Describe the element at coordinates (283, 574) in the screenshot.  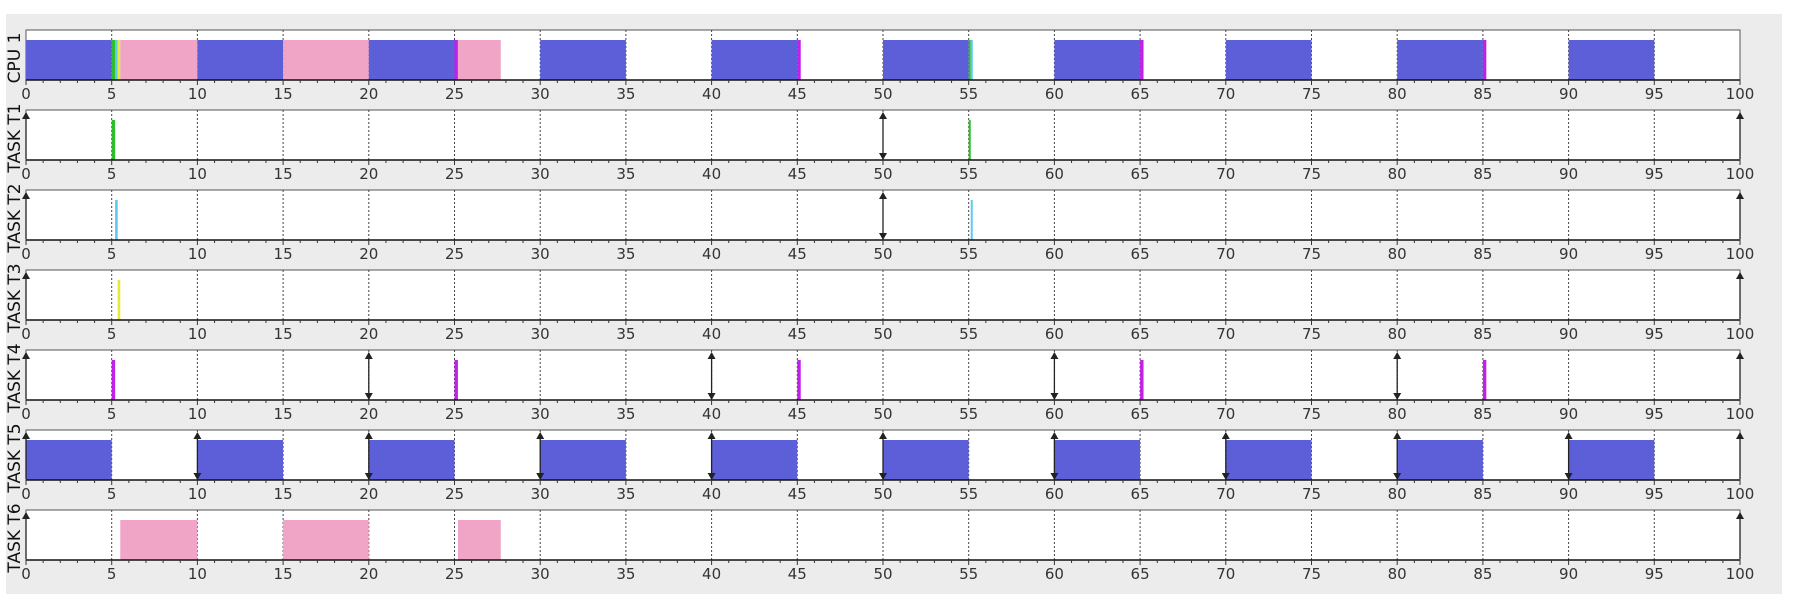
I see `tick-label: 15` at that location.